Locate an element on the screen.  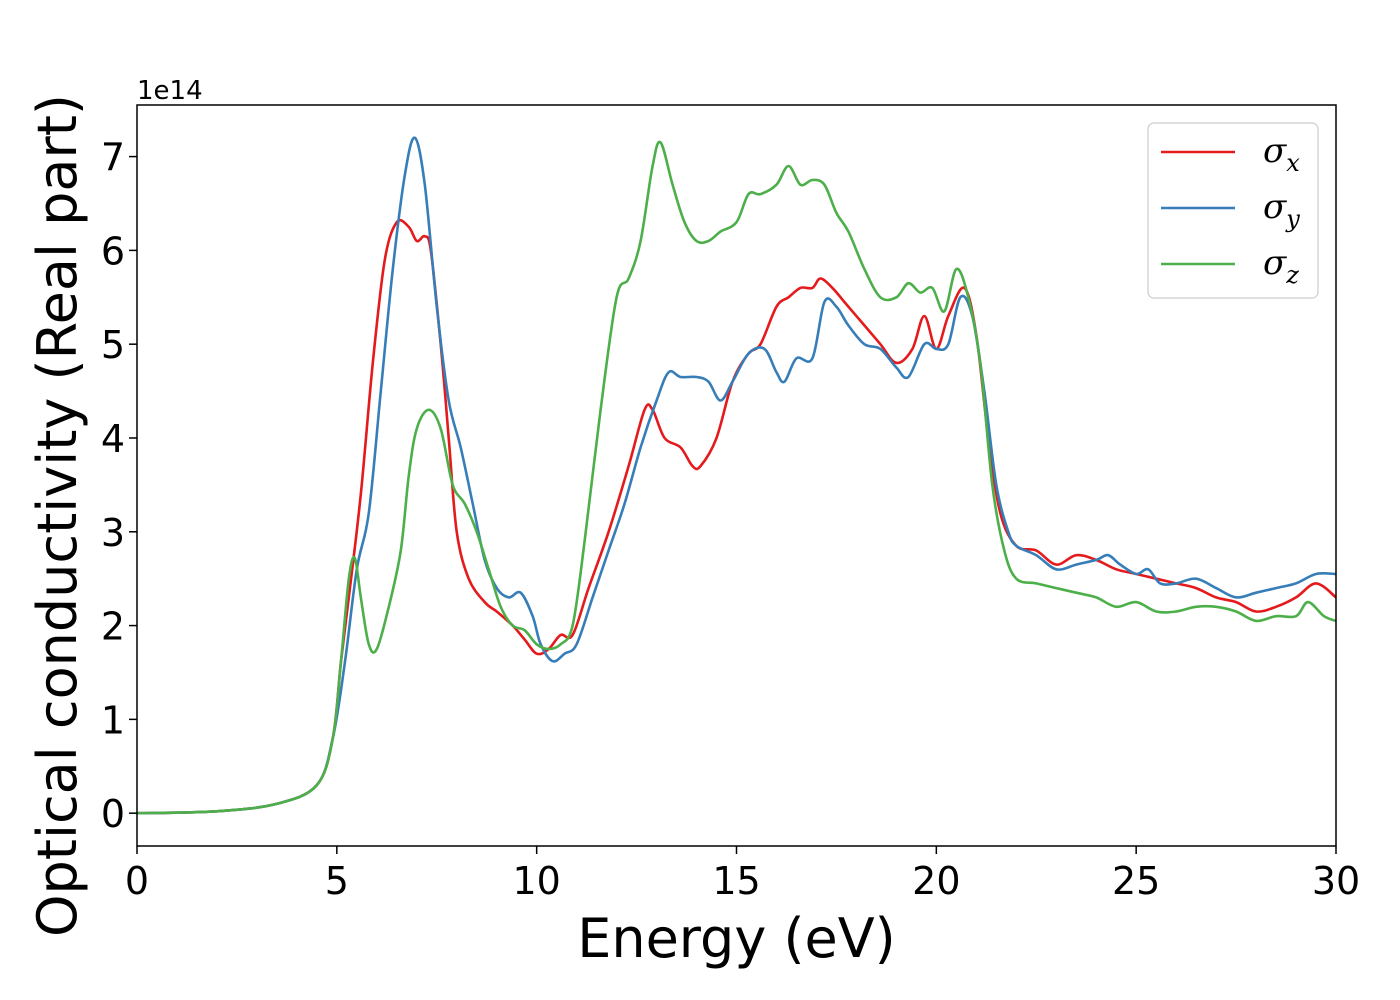
x-tick-label: 30 is located at coordinates (1336, 881).